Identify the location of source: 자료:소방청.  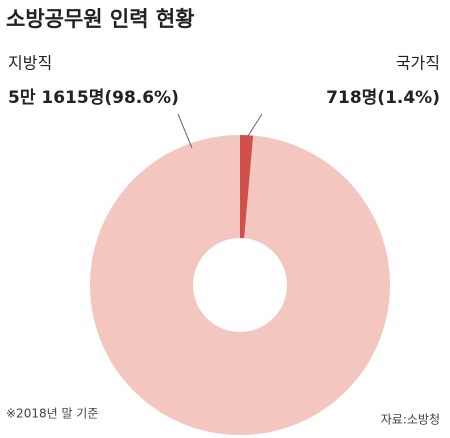
(410, 420).